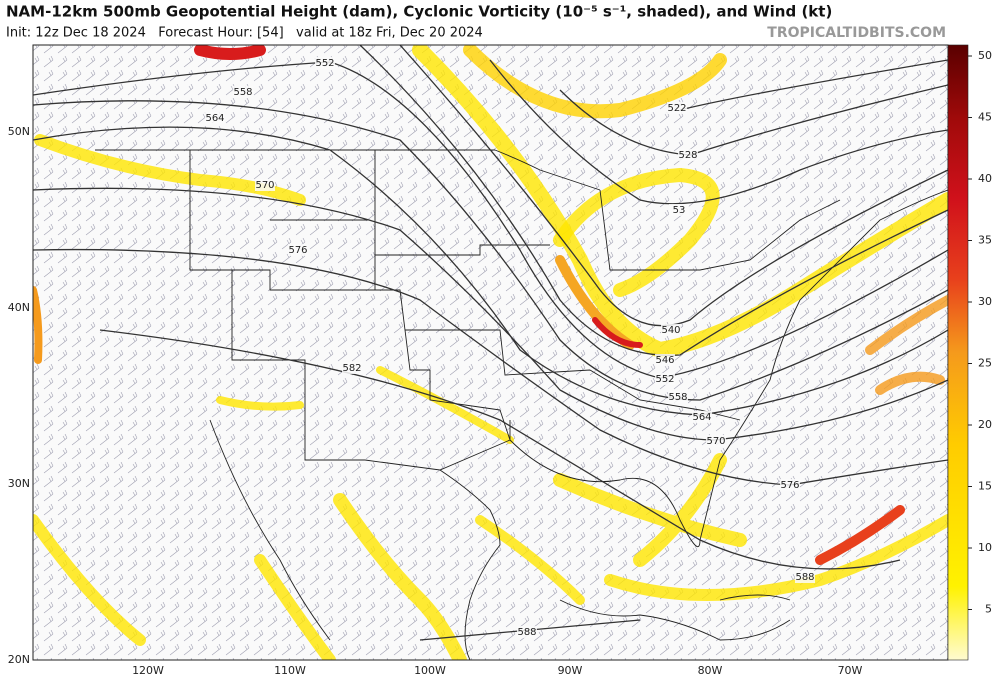 The image size is (1000, 679). Describe the element at coordinates (19, 483) in the screenshot. I see `lat-label: 30N` at that location.